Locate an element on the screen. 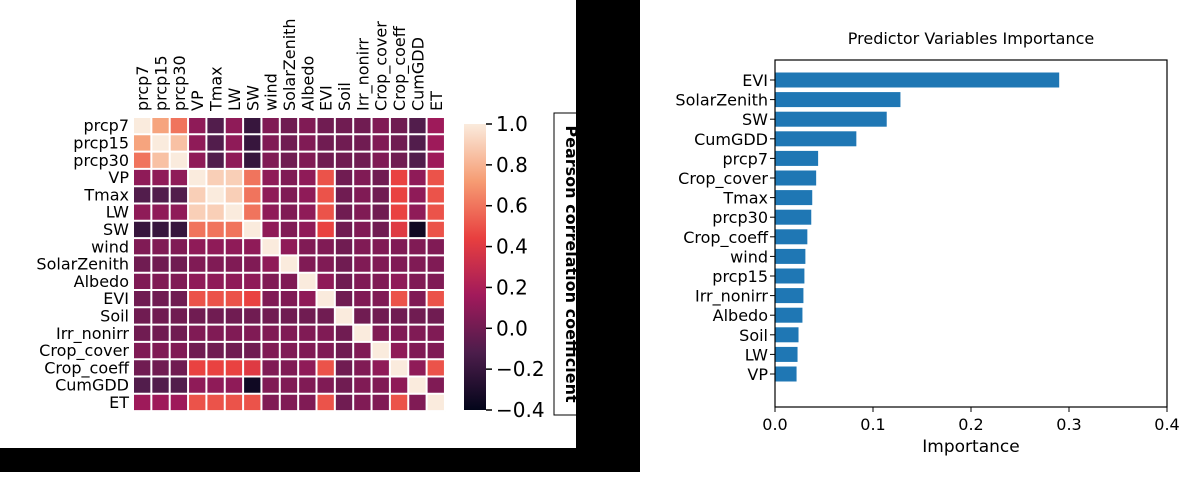 The height and width of the screenshot is (477, 1200). heatmap-col-label-irr-nonirr: Irr_nonirr is located at coordinates (363, 74).